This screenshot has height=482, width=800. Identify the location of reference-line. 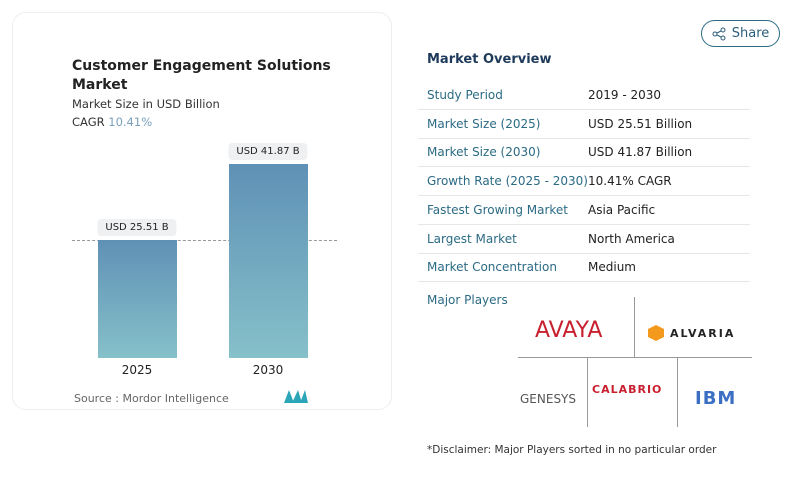
(204, 240).